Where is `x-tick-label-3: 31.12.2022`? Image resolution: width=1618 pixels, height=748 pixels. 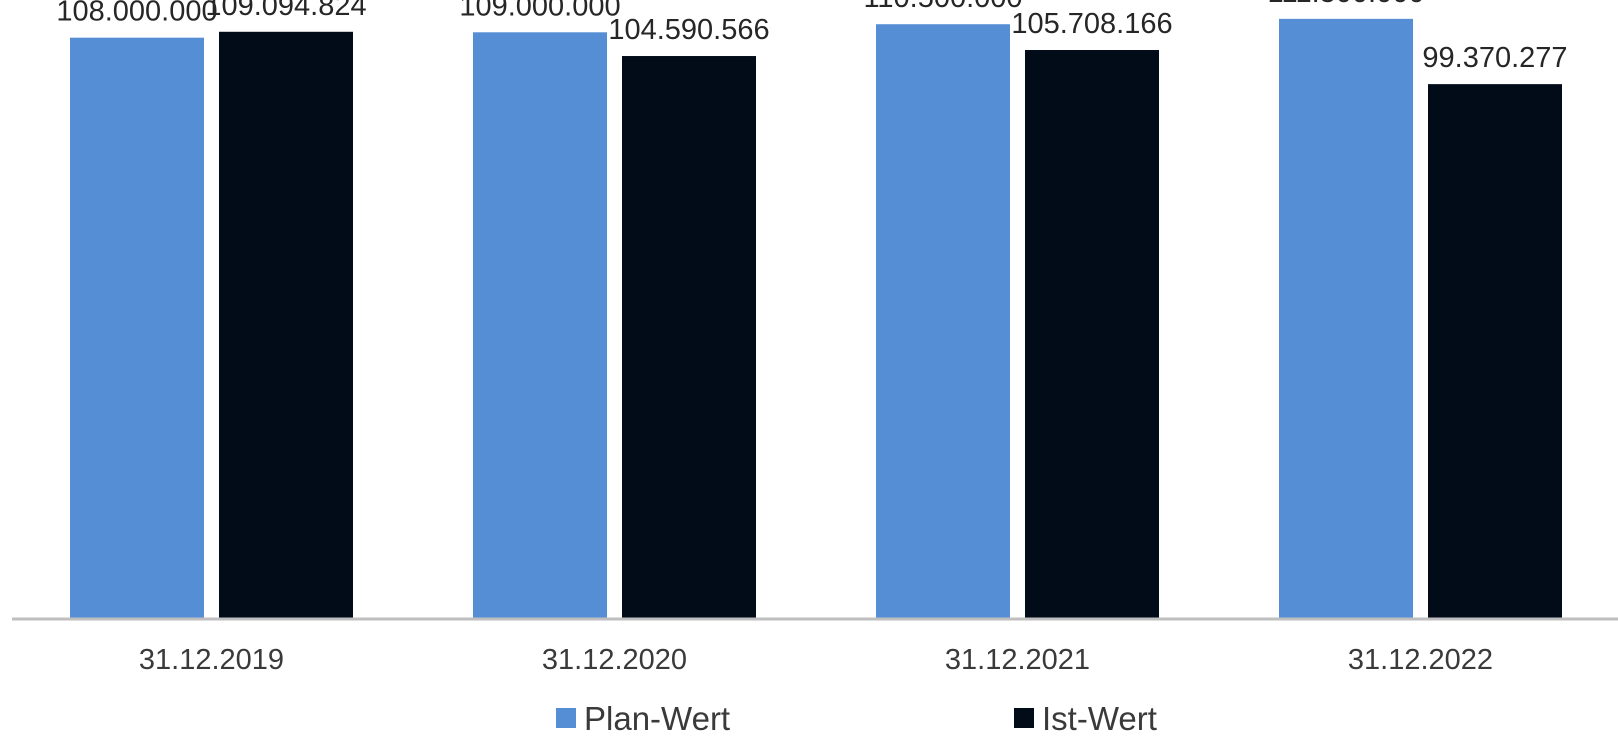 x-tick-label-3: 31.12.2022 is located at coordinates (1420, 660).